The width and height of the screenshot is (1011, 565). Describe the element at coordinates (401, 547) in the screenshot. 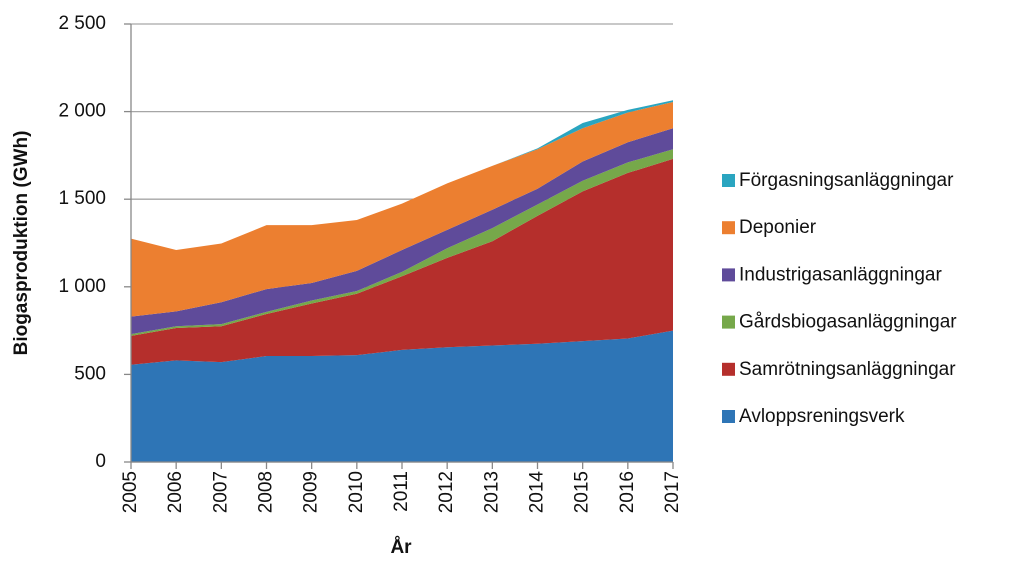

I see `x-axis-title: År` at that location.